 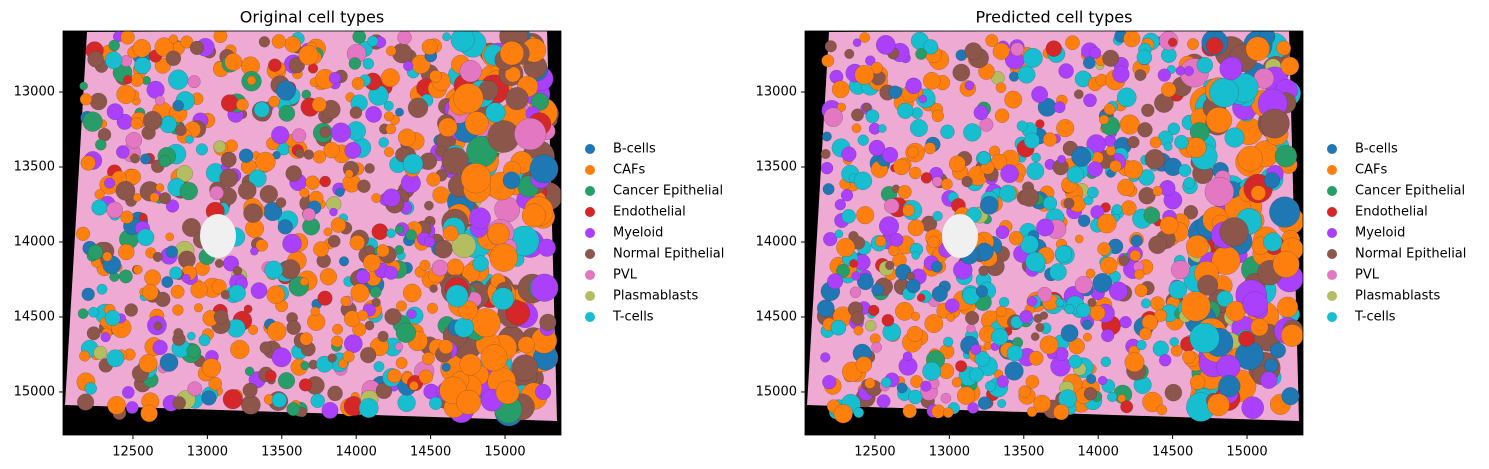 I want to click on y-tick-label: 13500, so click(x=776, y=167).